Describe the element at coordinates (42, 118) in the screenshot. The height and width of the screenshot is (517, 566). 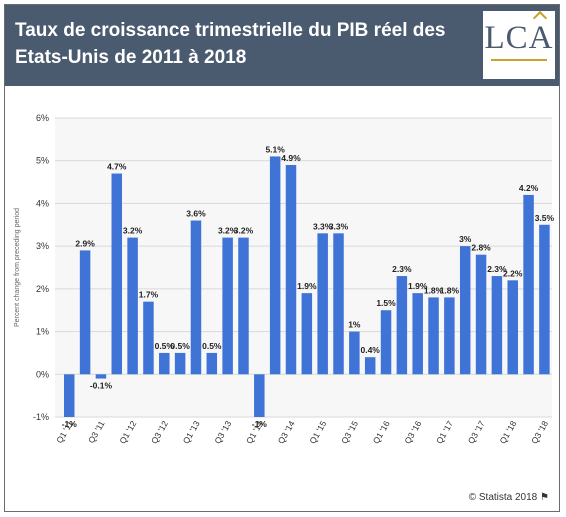
I see `y-tick-label: 6%` at that location.